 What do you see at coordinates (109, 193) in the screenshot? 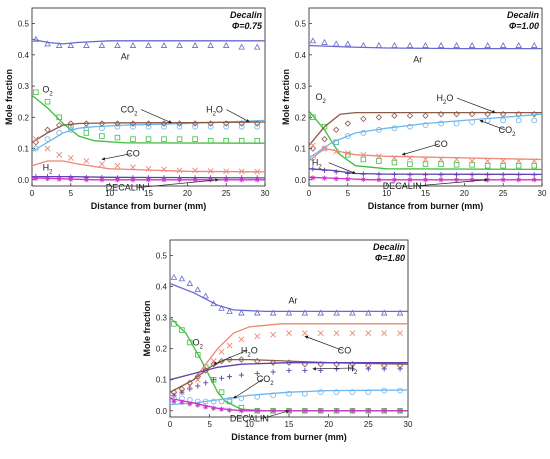
I see `x-tick-label: 10` at bounding box center [109, 193].